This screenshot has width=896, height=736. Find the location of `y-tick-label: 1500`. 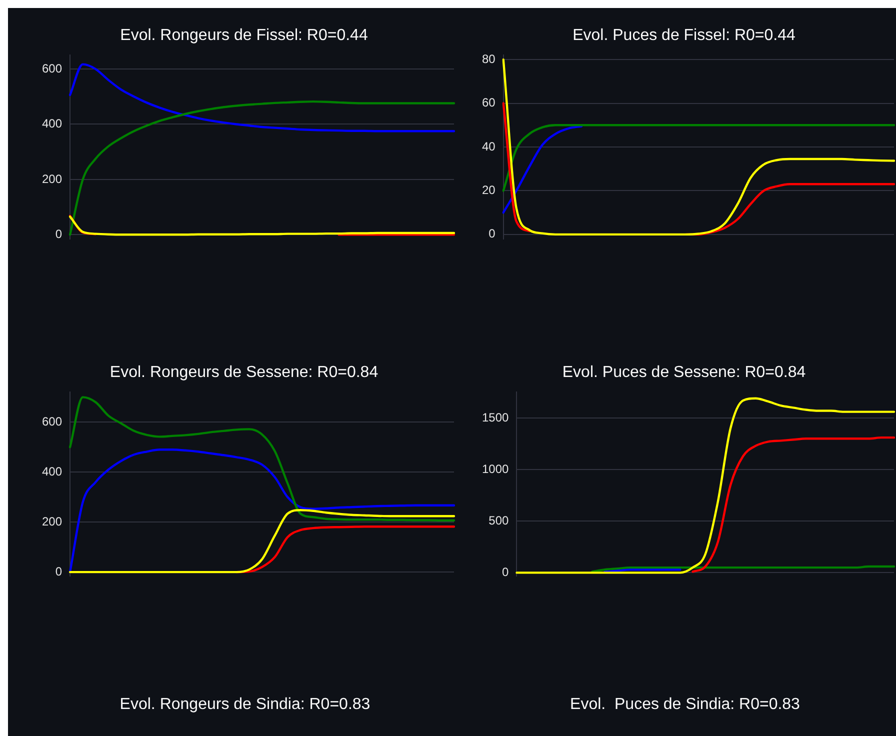

y-tick-label: 1500 is located at coordinates (496, 417).